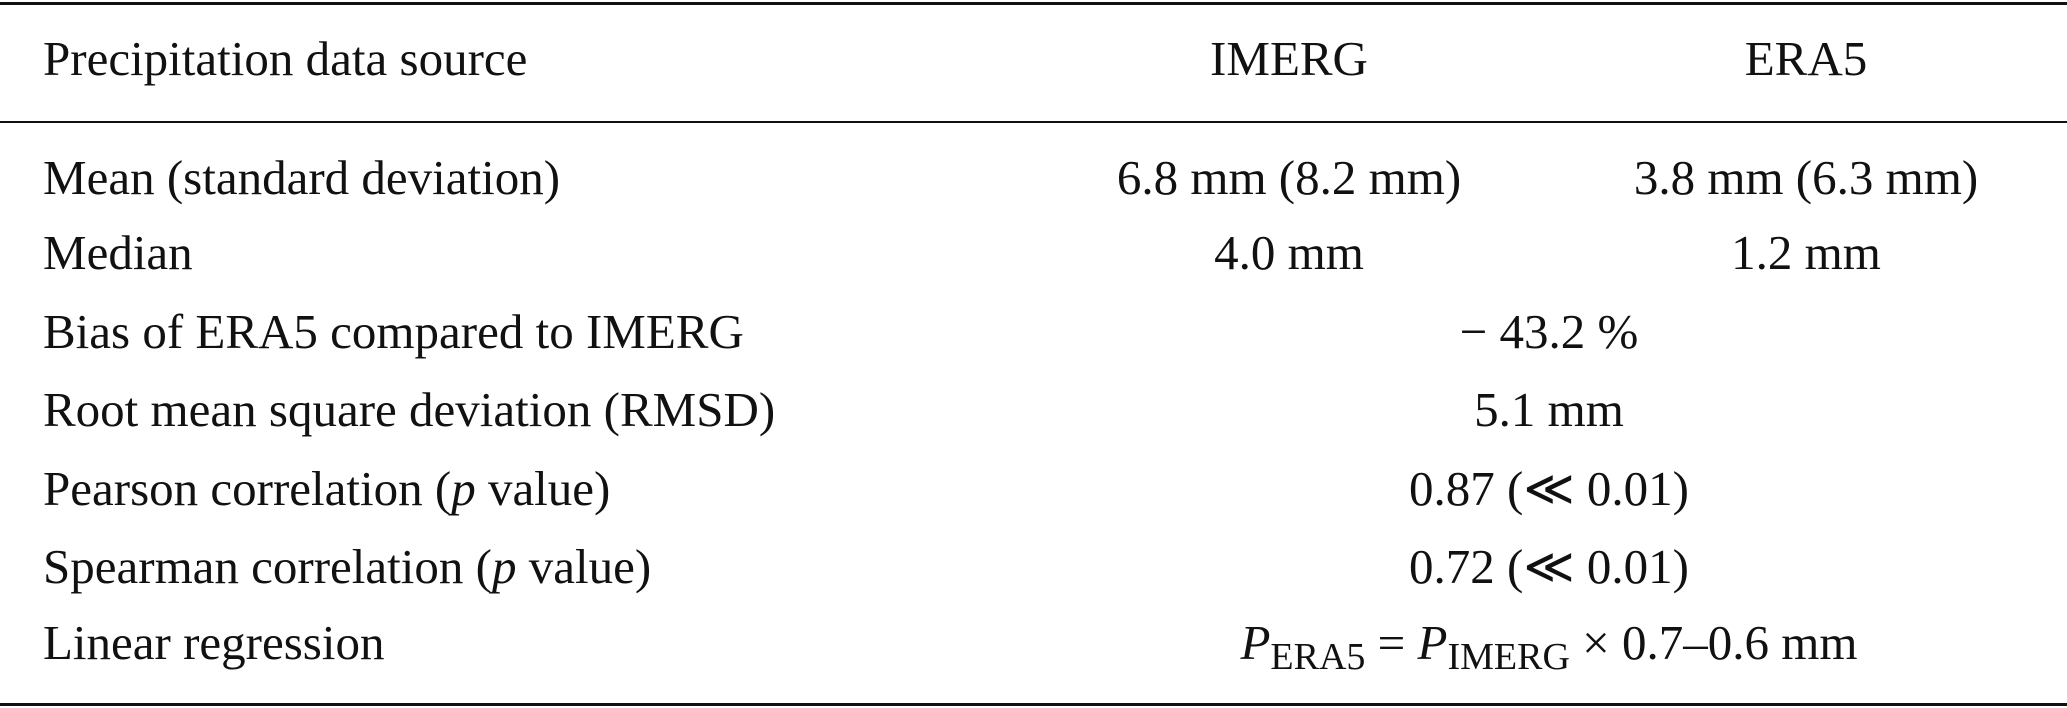  I want to click on text-part: − 43.2 %, so click(1549, 331).